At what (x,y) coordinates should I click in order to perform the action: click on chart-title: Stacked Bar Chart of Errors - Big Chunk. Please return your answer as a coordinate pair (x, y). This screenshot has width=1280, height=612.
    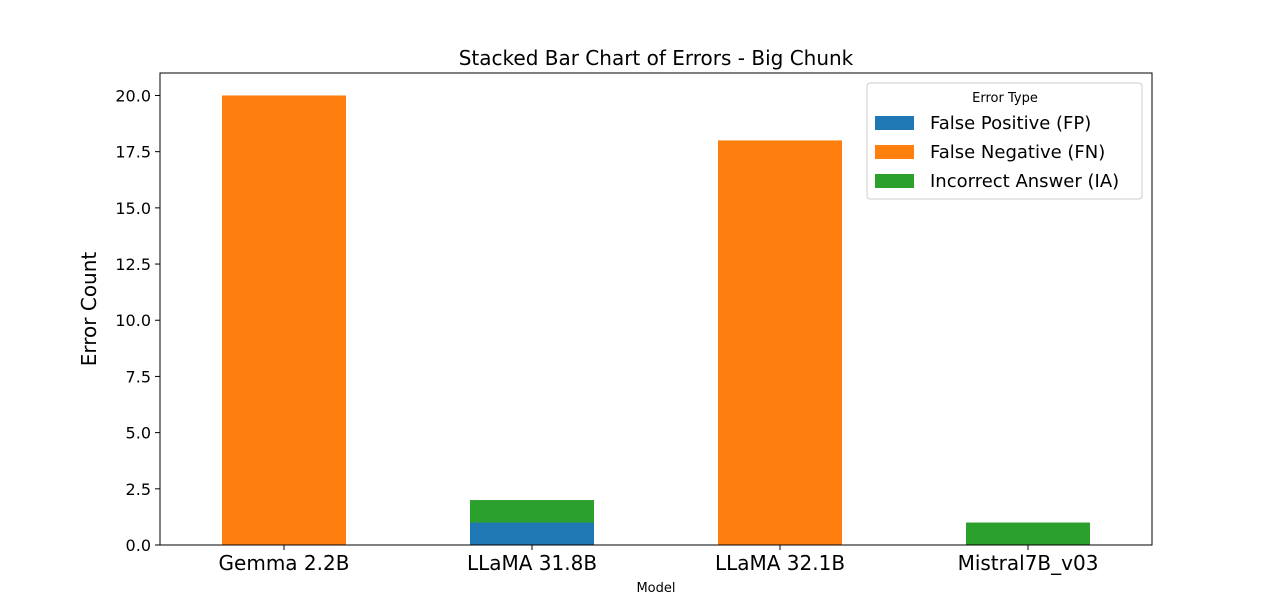
    Looking at the image, I should click on (656, 58).